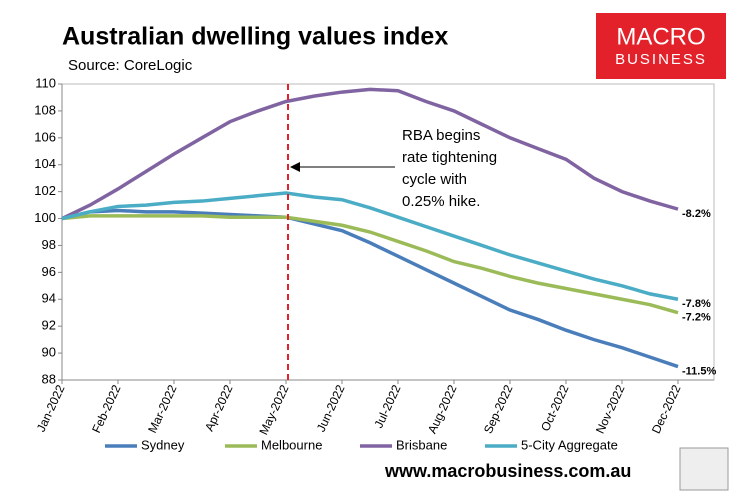 This screenshot has height=495, width=740. I want to click on end-label: -7.8%, so click(696, 304).